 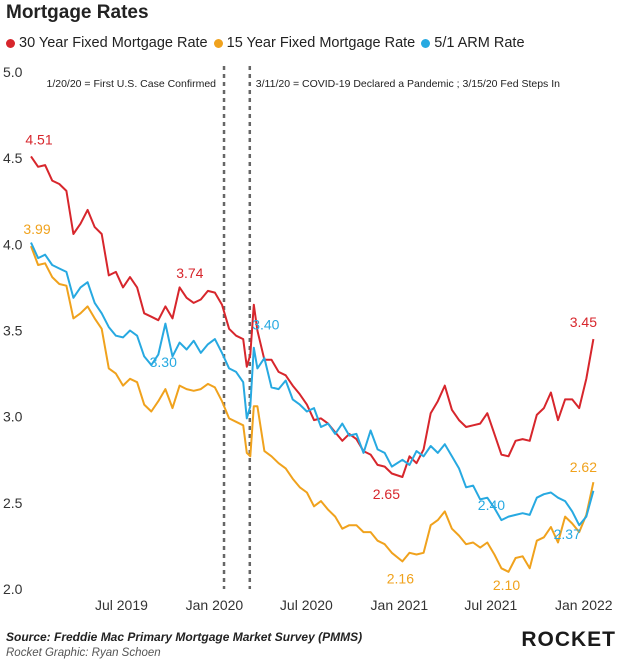 I want to click on x-tick-label-5: Jan 2022, so click(x=584, y=605).